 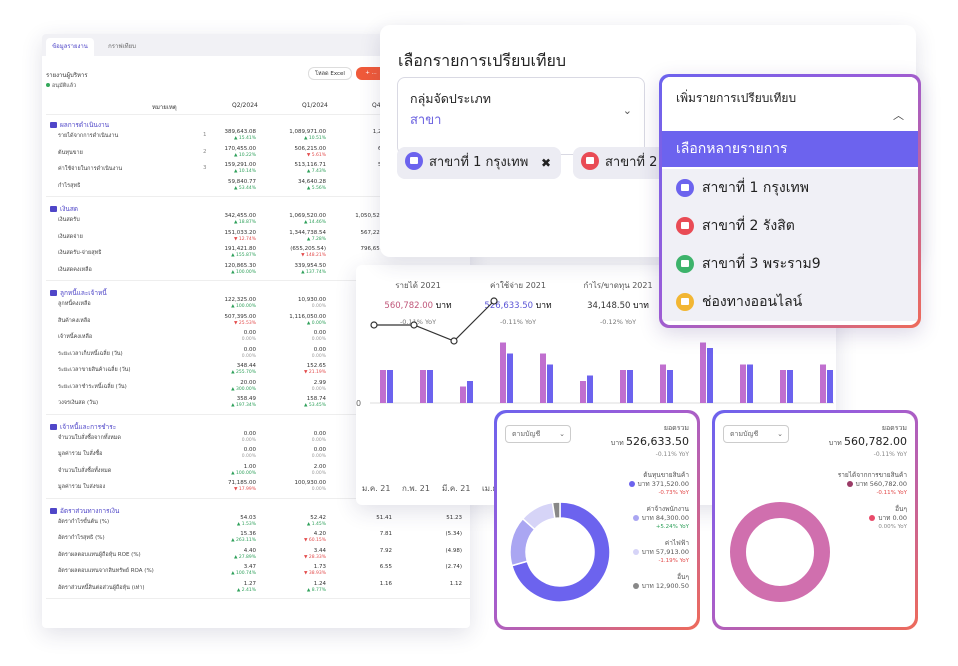 What do you see at coordinates (316, 188) in the screenshot?
I see `cell-change: ▲ 5.56%` at bounding box center [316, 188].